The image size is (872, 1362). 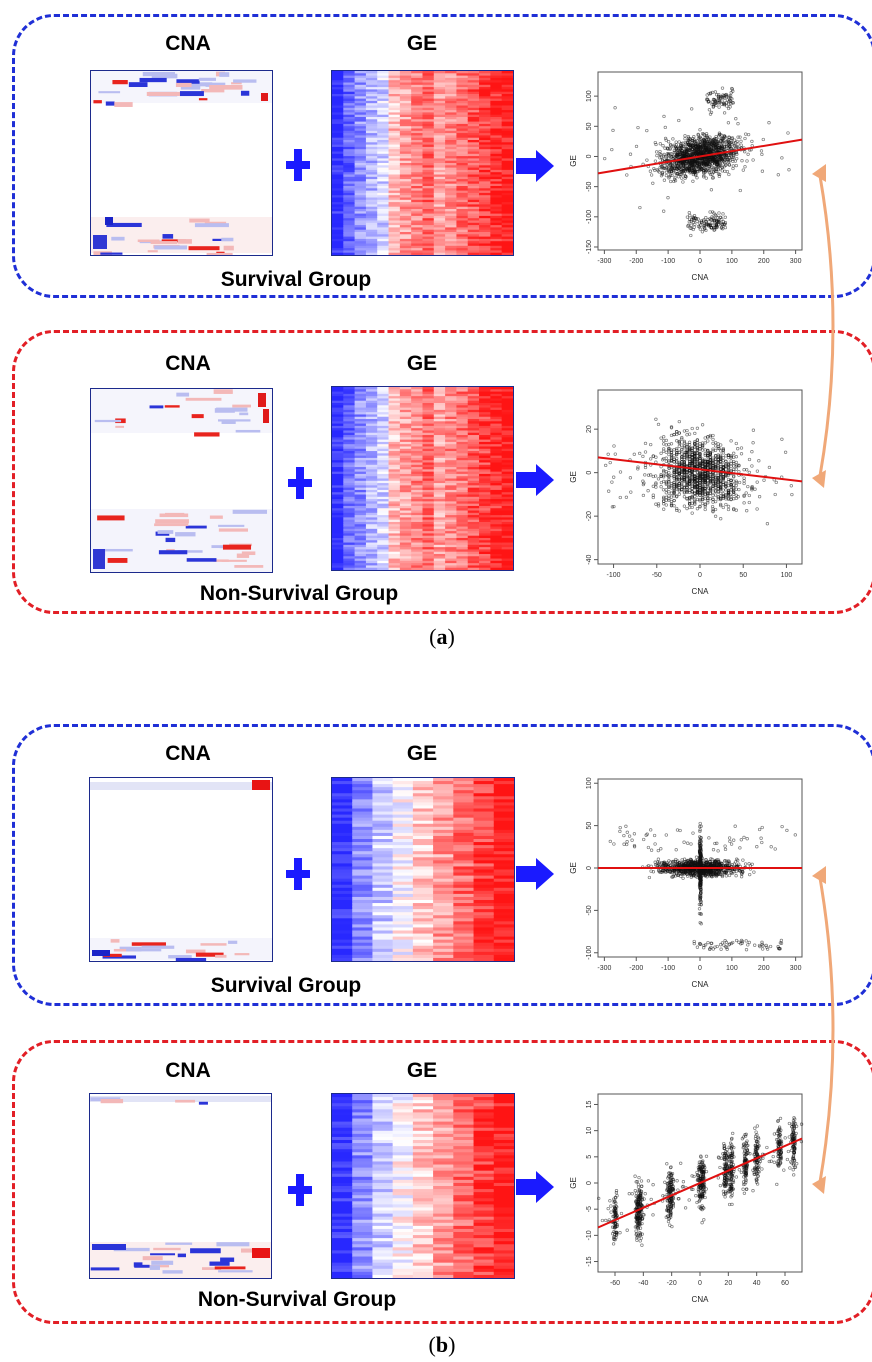 I want to click on cna-heatmap-a-survival, so click(x=181, y=163).